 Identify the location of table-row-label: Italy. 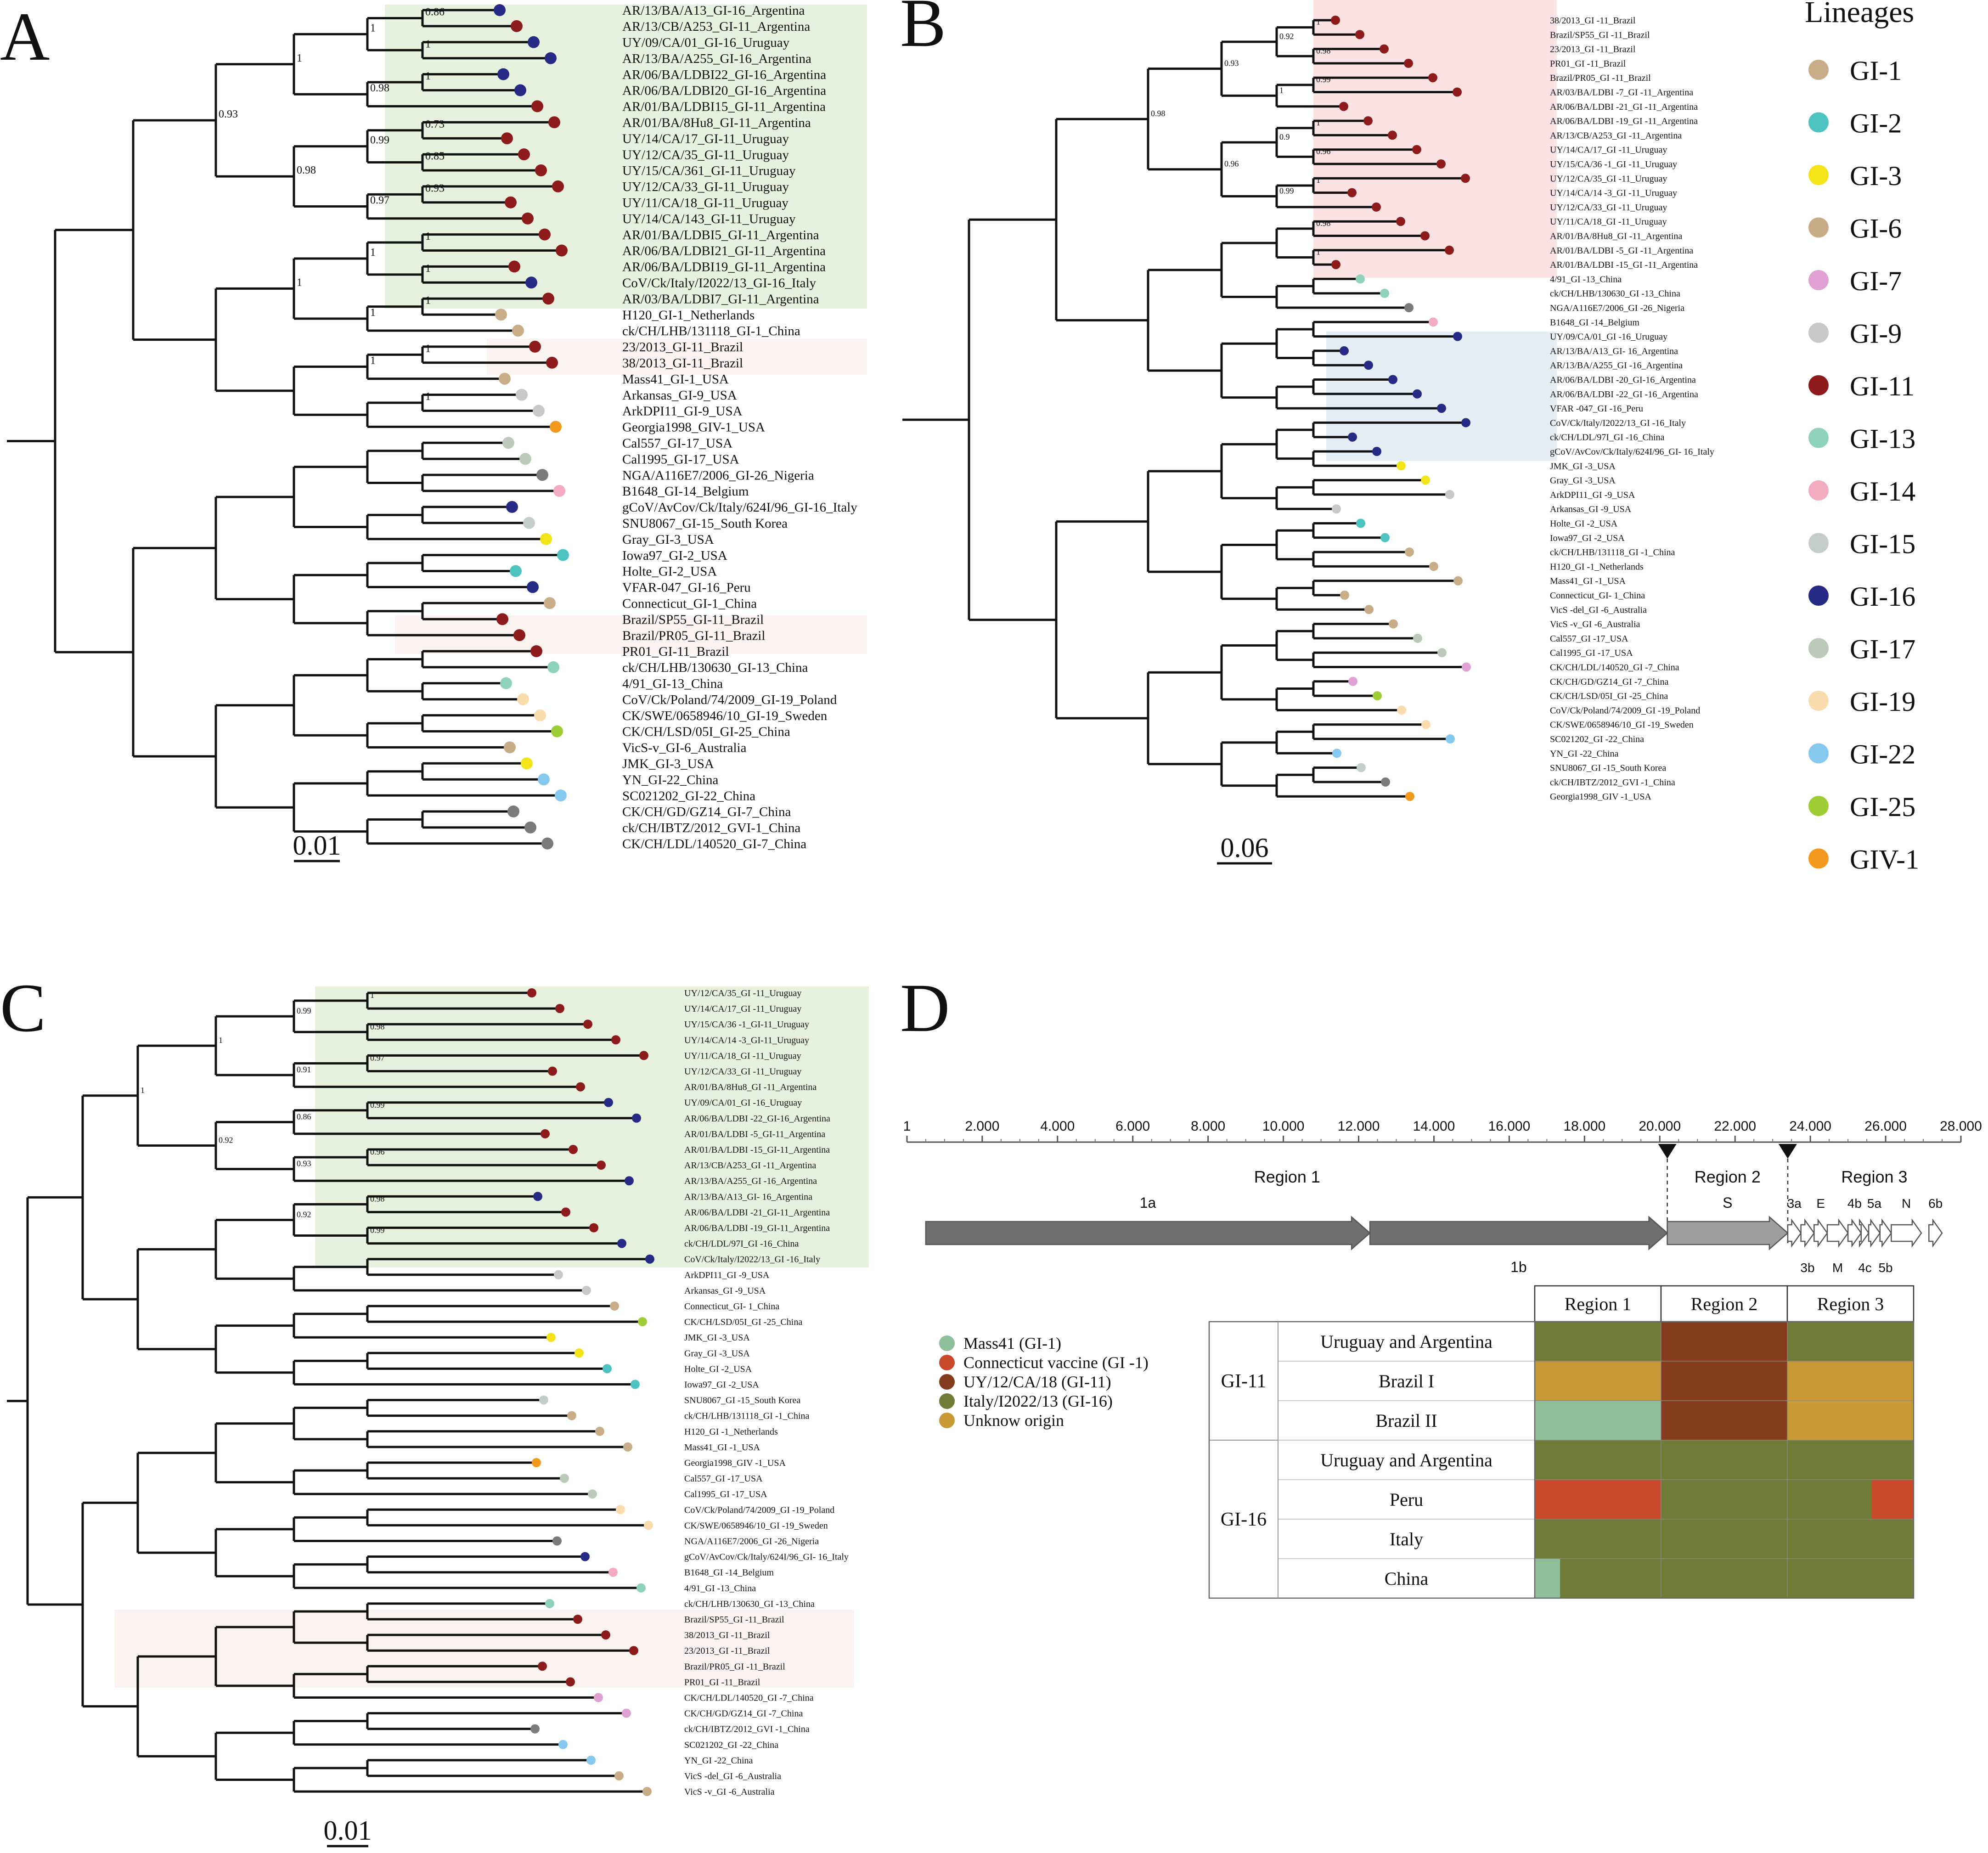
(1406, 1539).